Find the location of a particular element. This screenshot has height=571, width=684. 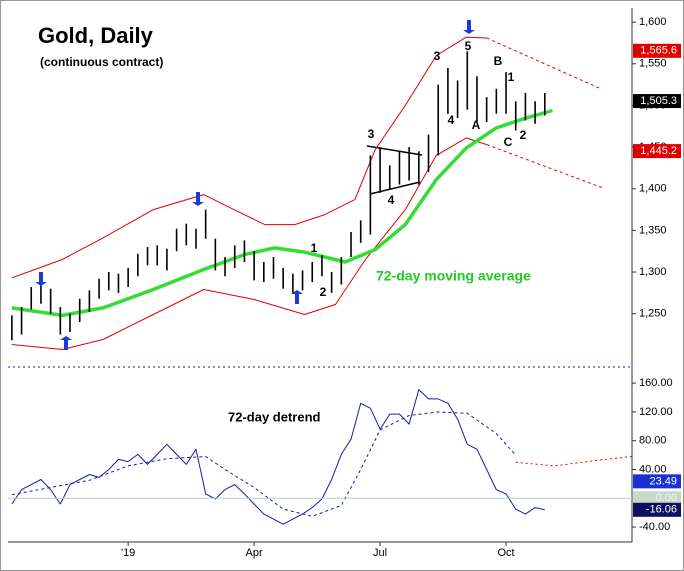

price-tag-label: -16.06 is located at coordinates (661, 510).